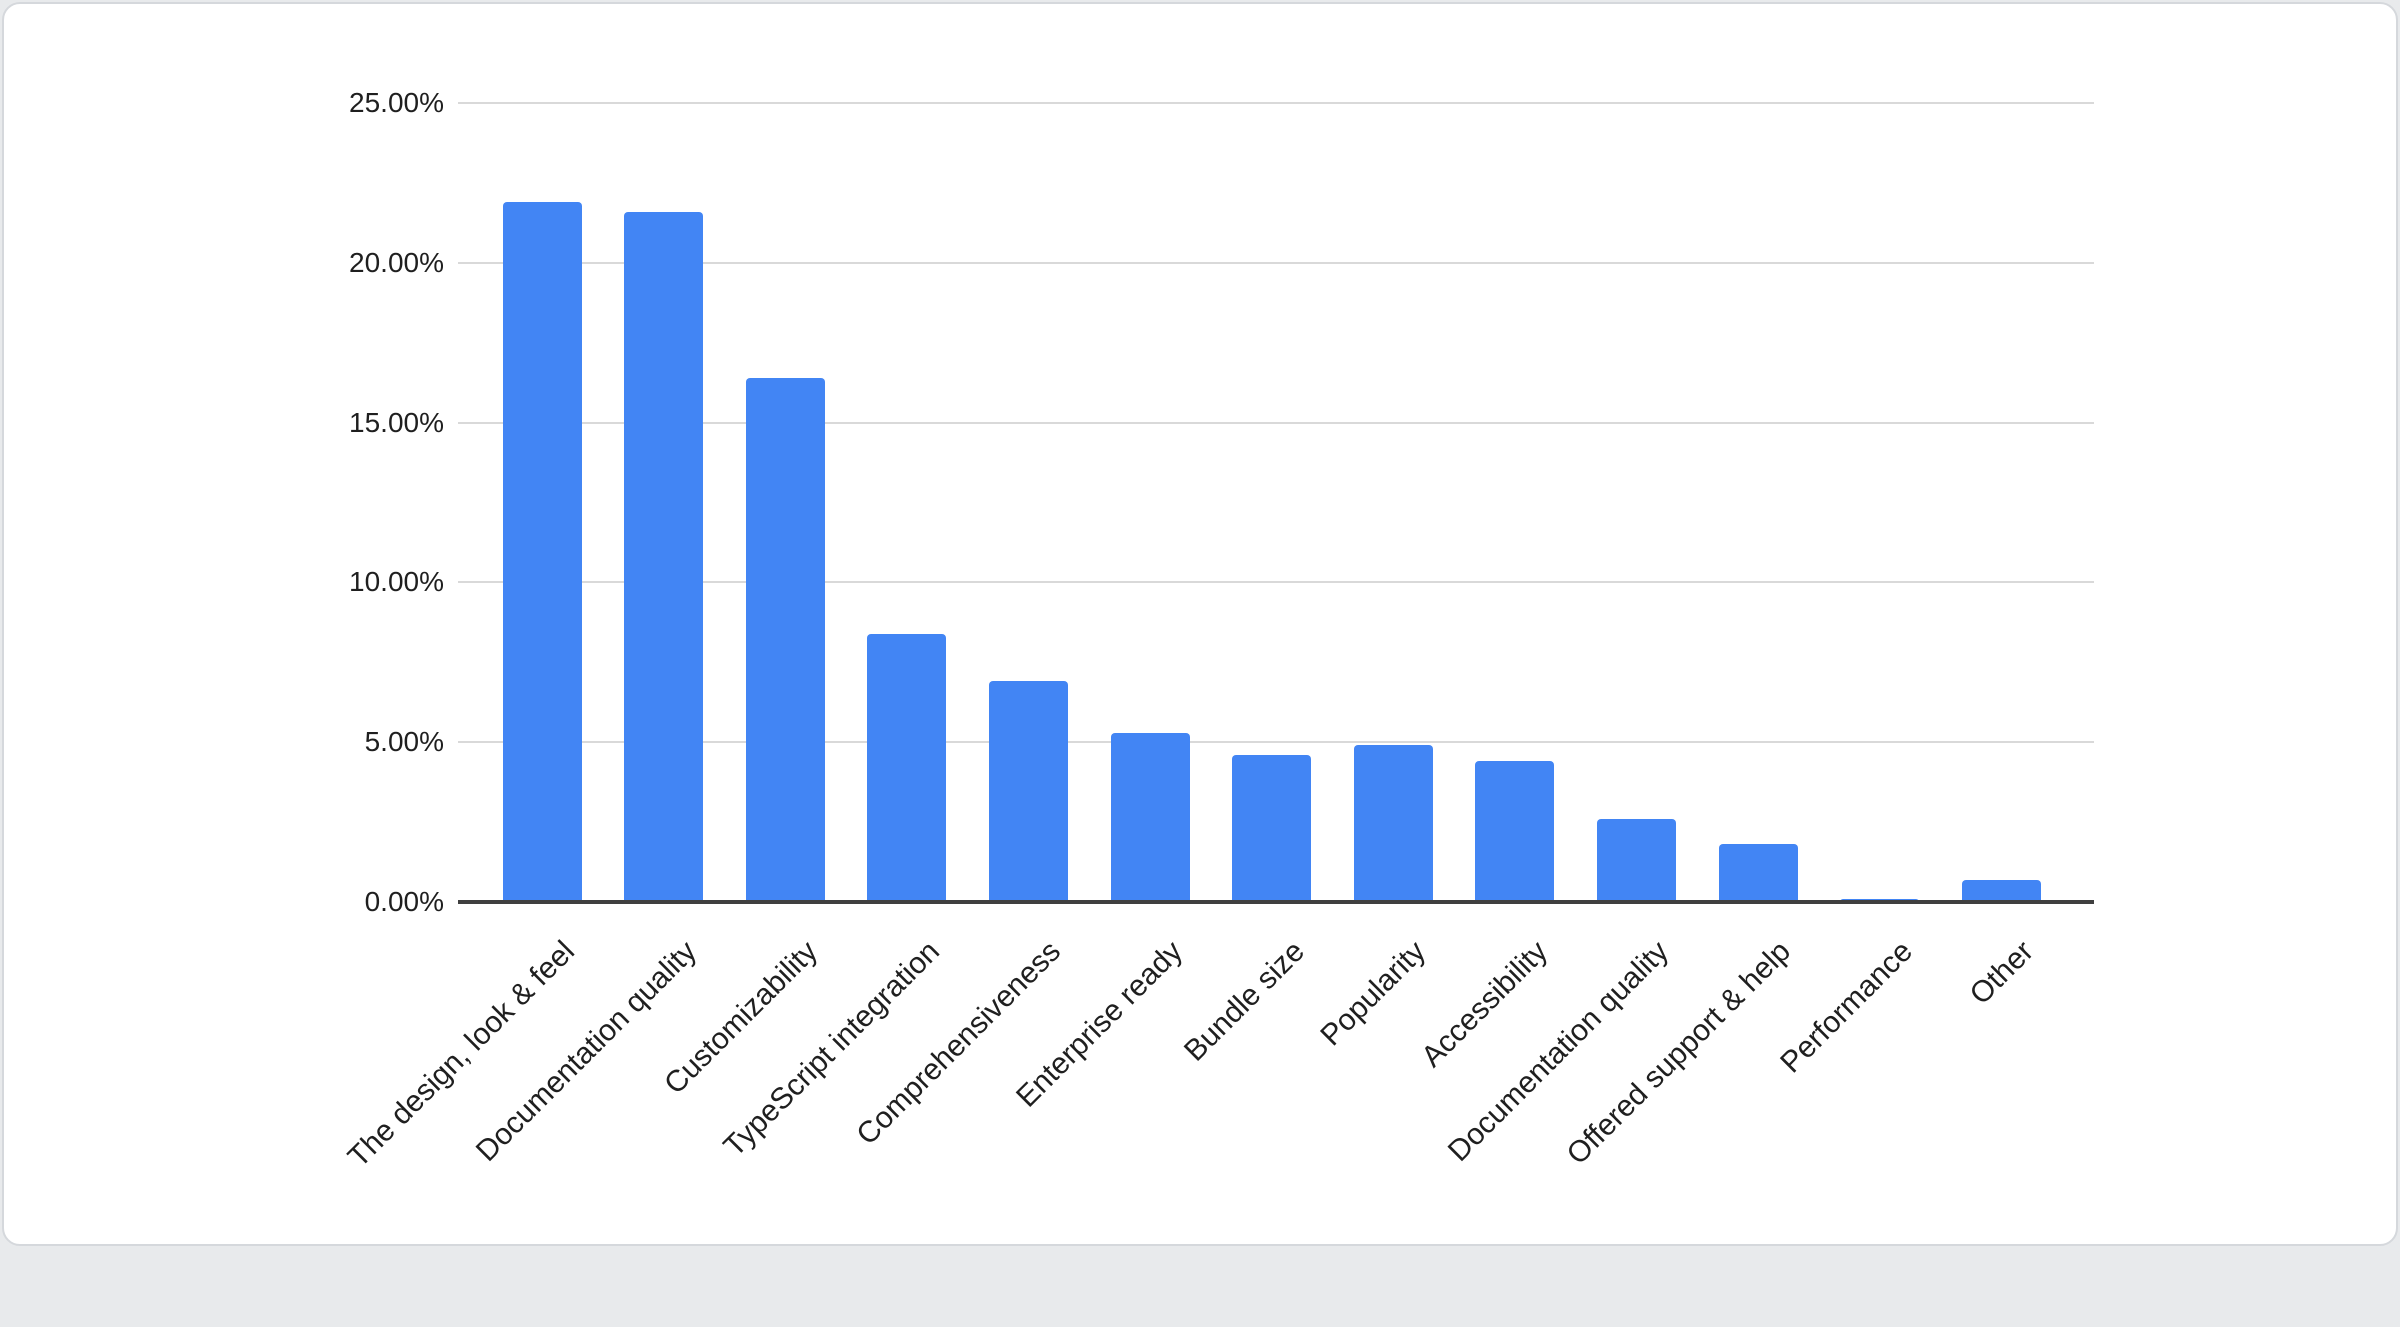  Describe the element at coordinates (396, 422) in the screenshot. I see `y-axis-tick-label: 15.00%` at that location.